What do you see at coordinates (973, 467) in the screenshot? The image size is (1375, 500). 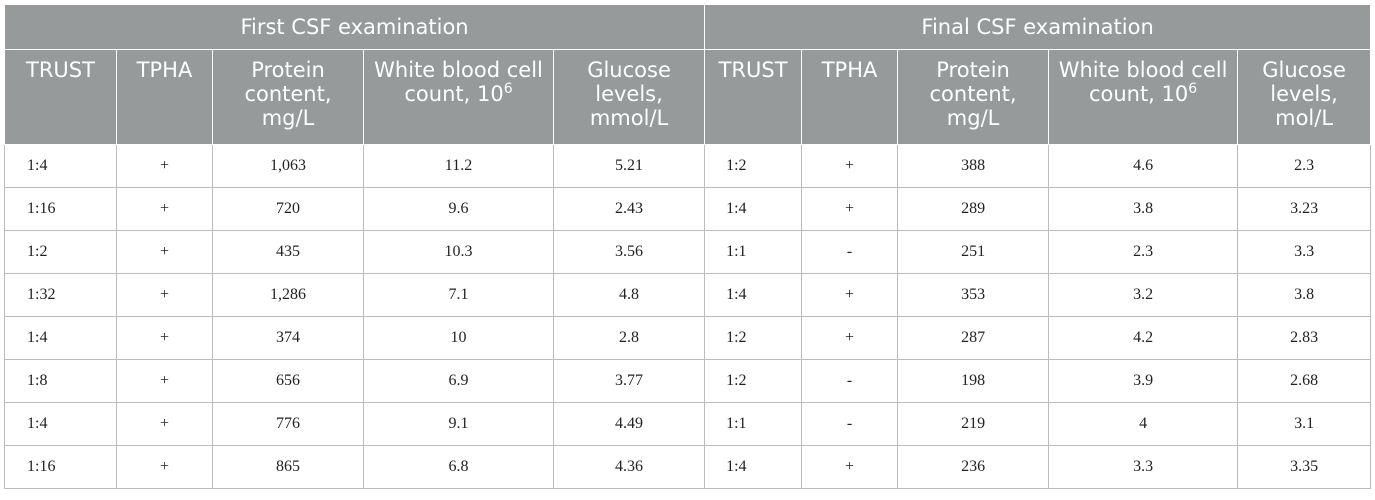 I see `table-cell: 236` at bounding box center [973, 467].